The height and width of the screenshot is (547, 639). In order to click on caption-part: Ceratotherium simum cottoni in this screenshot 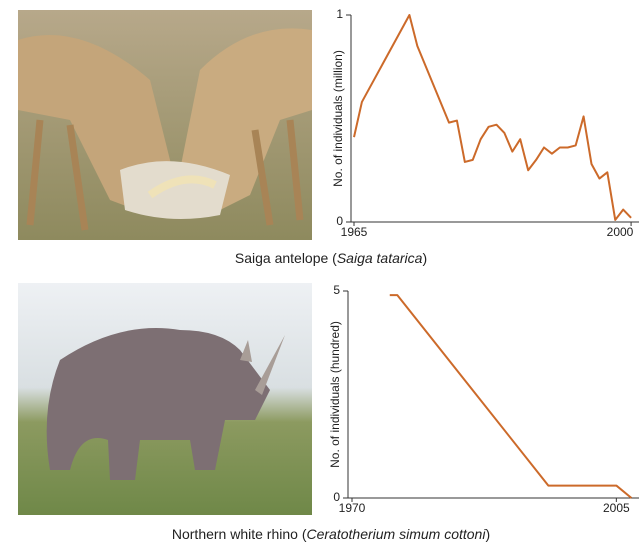, I will do `click(397, 534)`.